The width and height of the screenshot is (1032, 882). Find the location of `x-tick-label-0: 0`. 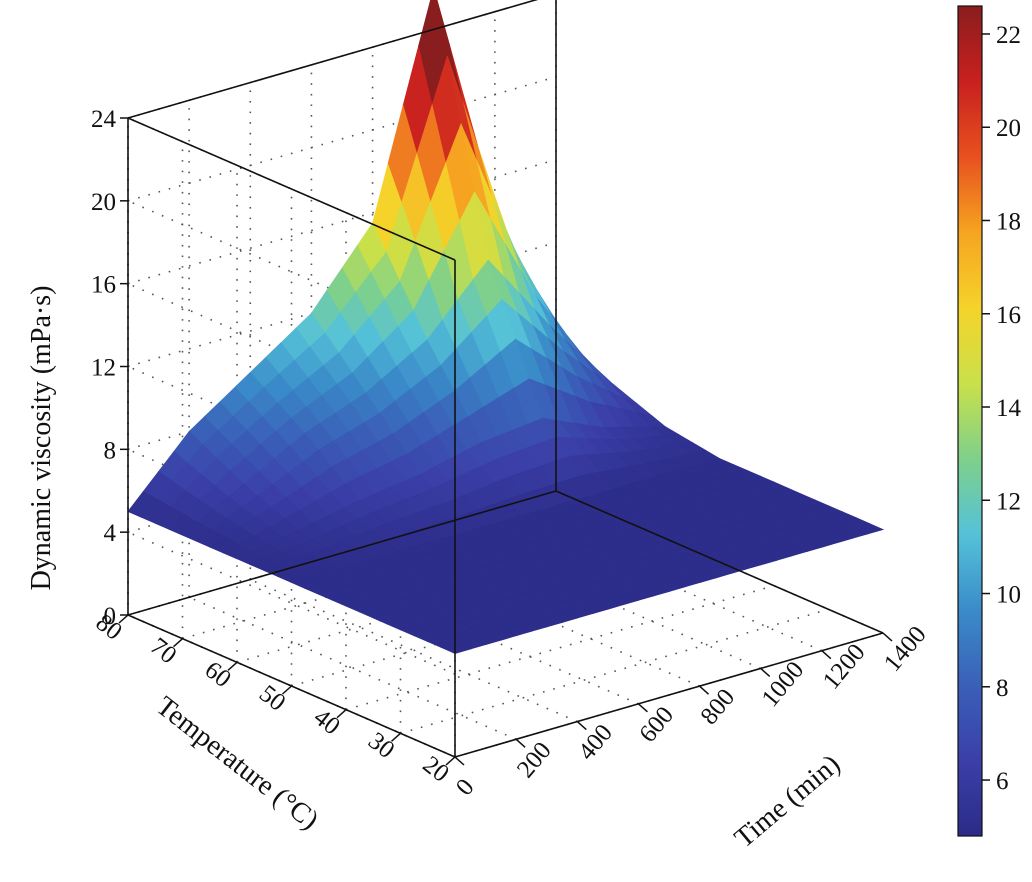

x-tick-label-0: 0 is located at coordinates (465, 787).